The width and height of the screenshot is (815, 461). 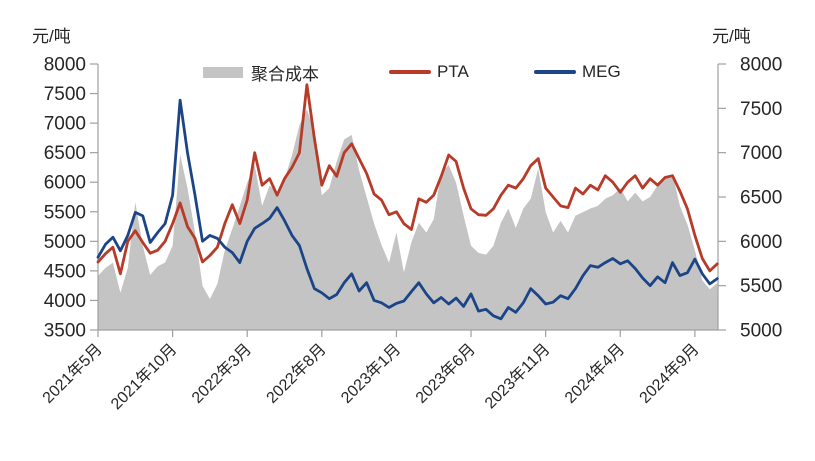 I want to click on left-axis-tick-label: 5000, so click(x=65, y=242).